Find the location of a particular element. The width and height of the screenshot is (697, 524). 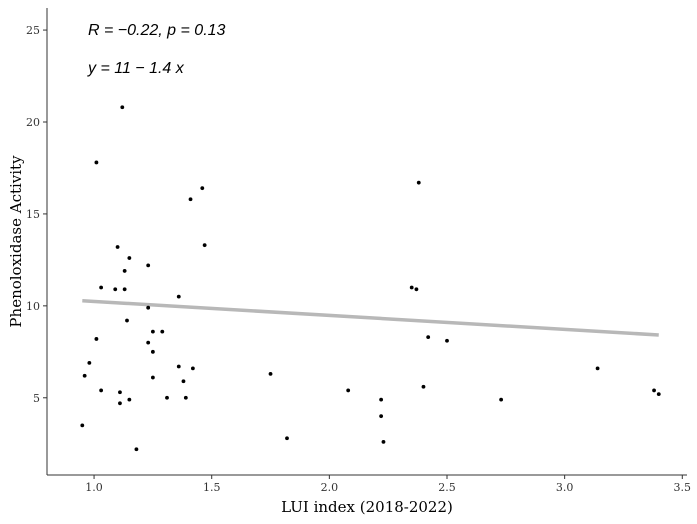

x-axis-title: LUI index (2018-2022) is located at coordinates (367, 507).